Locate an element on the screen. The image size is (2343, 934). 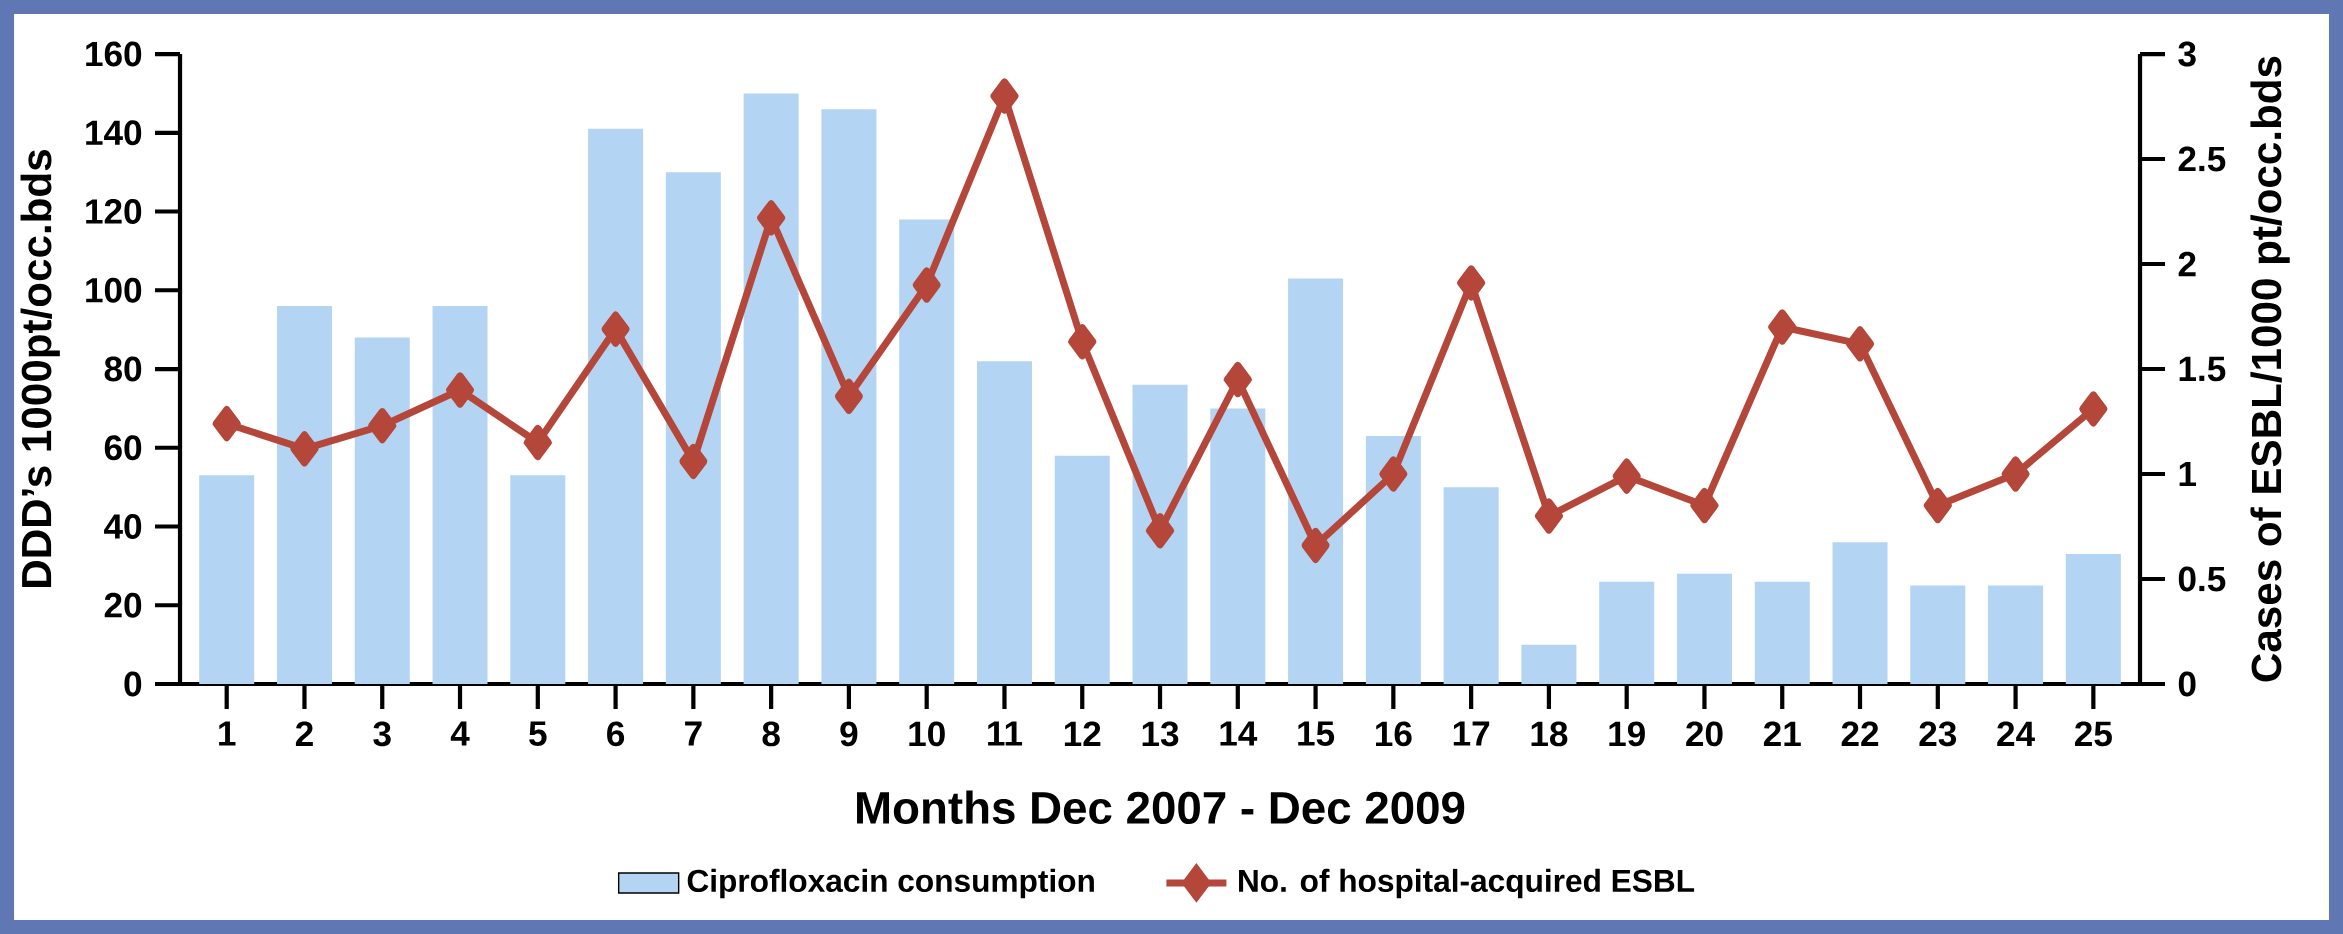
y-tick-label: 160 is located at coordinates (114, 54).